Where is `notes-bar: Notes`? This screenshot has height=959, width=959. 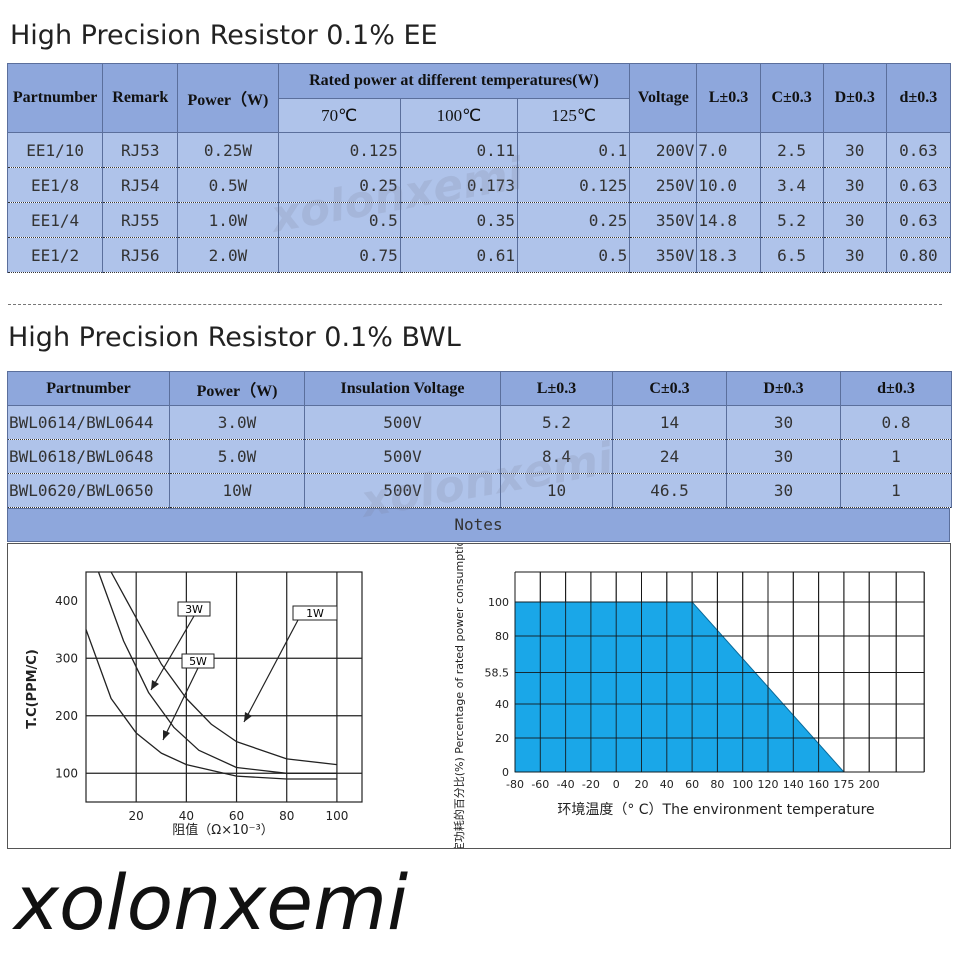 notes-bar: Notes is located at coordinates (478, 525).